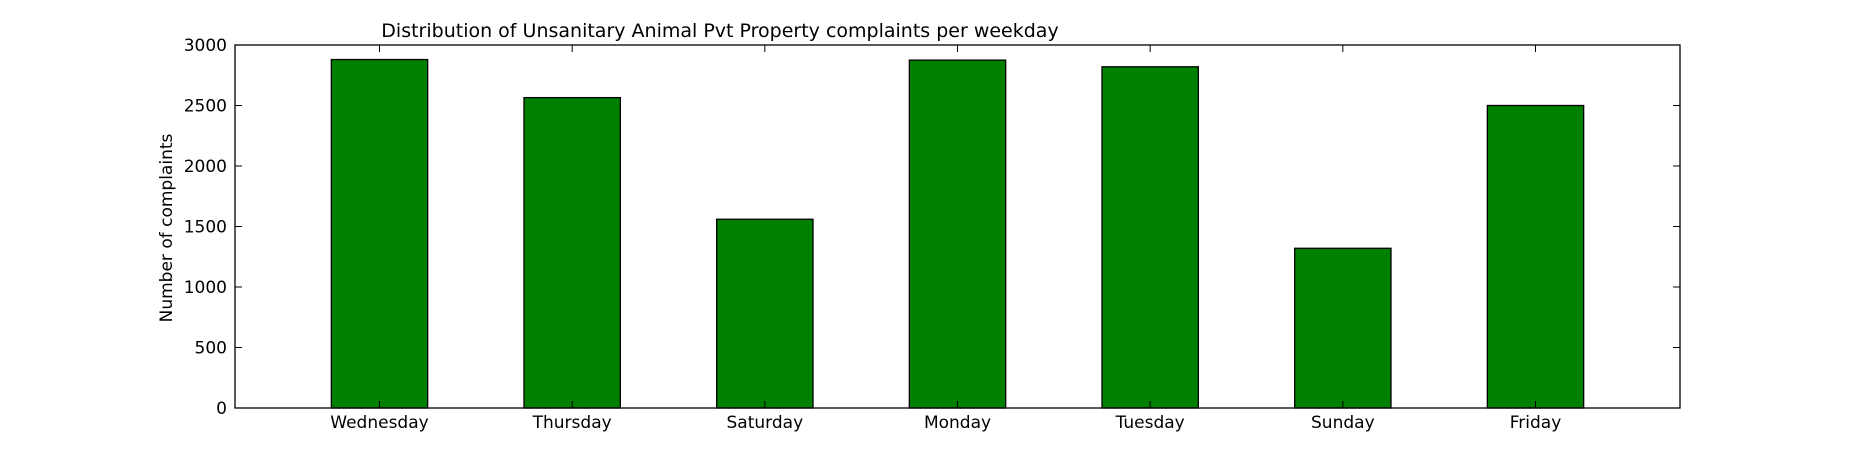 This screenshot has width=1850, height=454. I want to click on bar-saturday, so click(765, 313).